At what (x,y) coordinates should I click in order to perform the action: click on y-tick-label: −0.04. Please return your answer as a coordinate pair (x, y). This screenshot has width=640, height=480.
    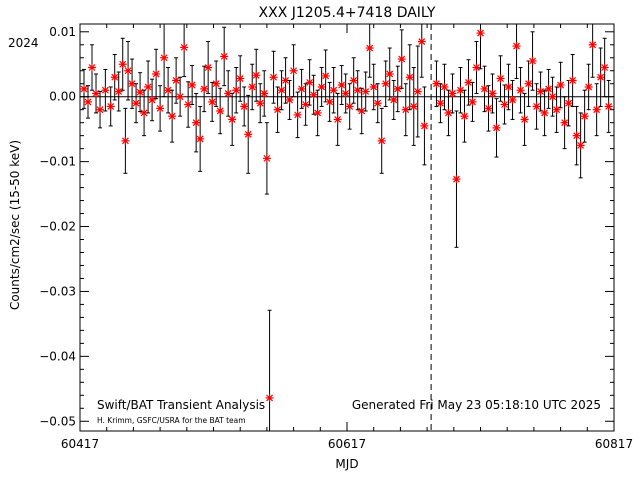
    Looking at the image, I should click on (57, 356).